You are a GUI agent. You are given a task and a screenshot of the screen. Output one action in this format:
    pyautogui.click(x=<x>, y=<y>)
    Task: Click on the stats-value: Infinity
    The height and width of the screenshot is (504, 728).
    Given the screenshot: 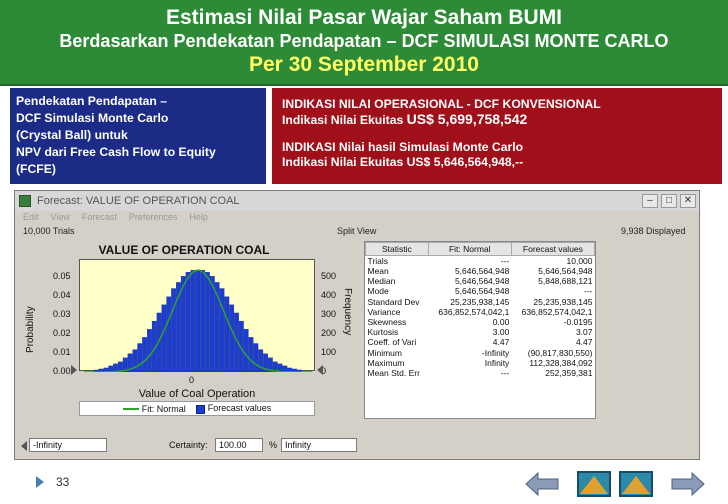 What is the action you would take?
    pyautogui.click(x=497, y=362)
    